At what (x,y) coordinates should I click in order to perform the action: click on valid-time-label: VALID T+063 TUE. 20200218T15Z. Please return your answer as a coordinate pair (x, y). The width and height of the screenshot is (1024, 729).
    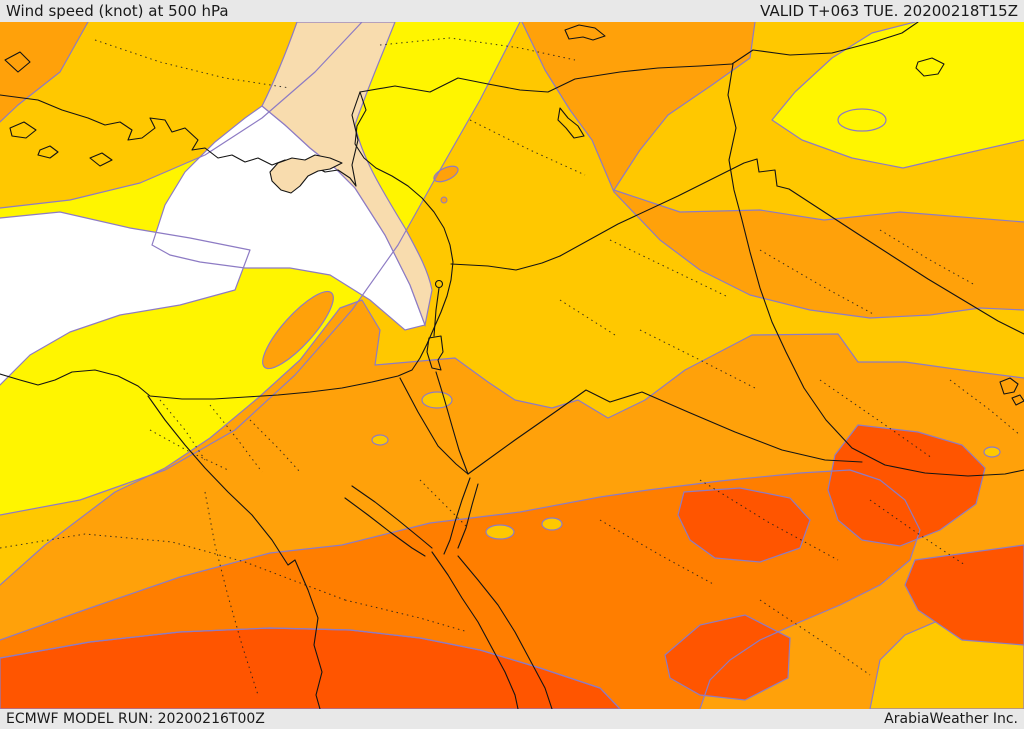
    Looking at the image, I should click on (889, 10).